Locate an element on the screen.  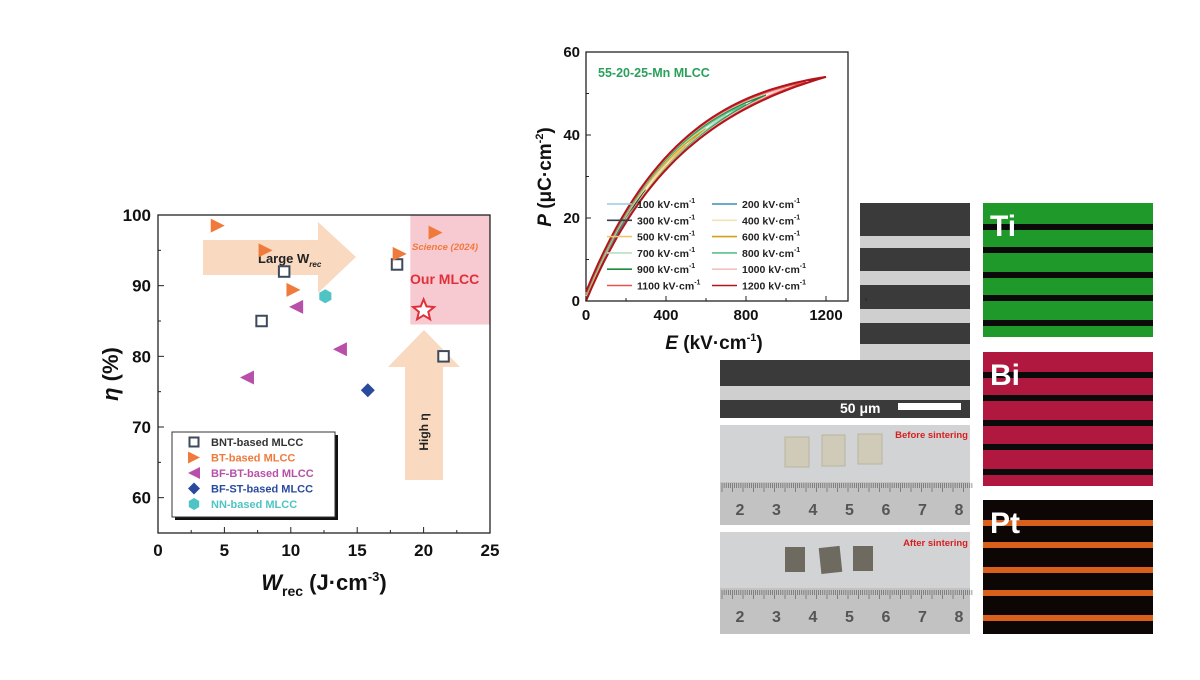
eds-map-pt: Pt is located at coordinates (1068, 567).